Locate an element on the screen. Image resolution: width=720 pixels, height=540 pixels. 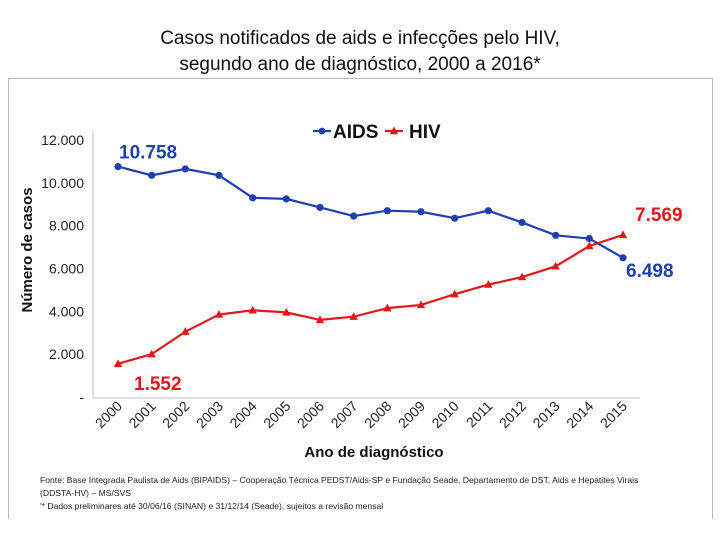
footnote-source-line-2: (DDSTA-HV) – MS/SVS is located at coordinates (86, 493).